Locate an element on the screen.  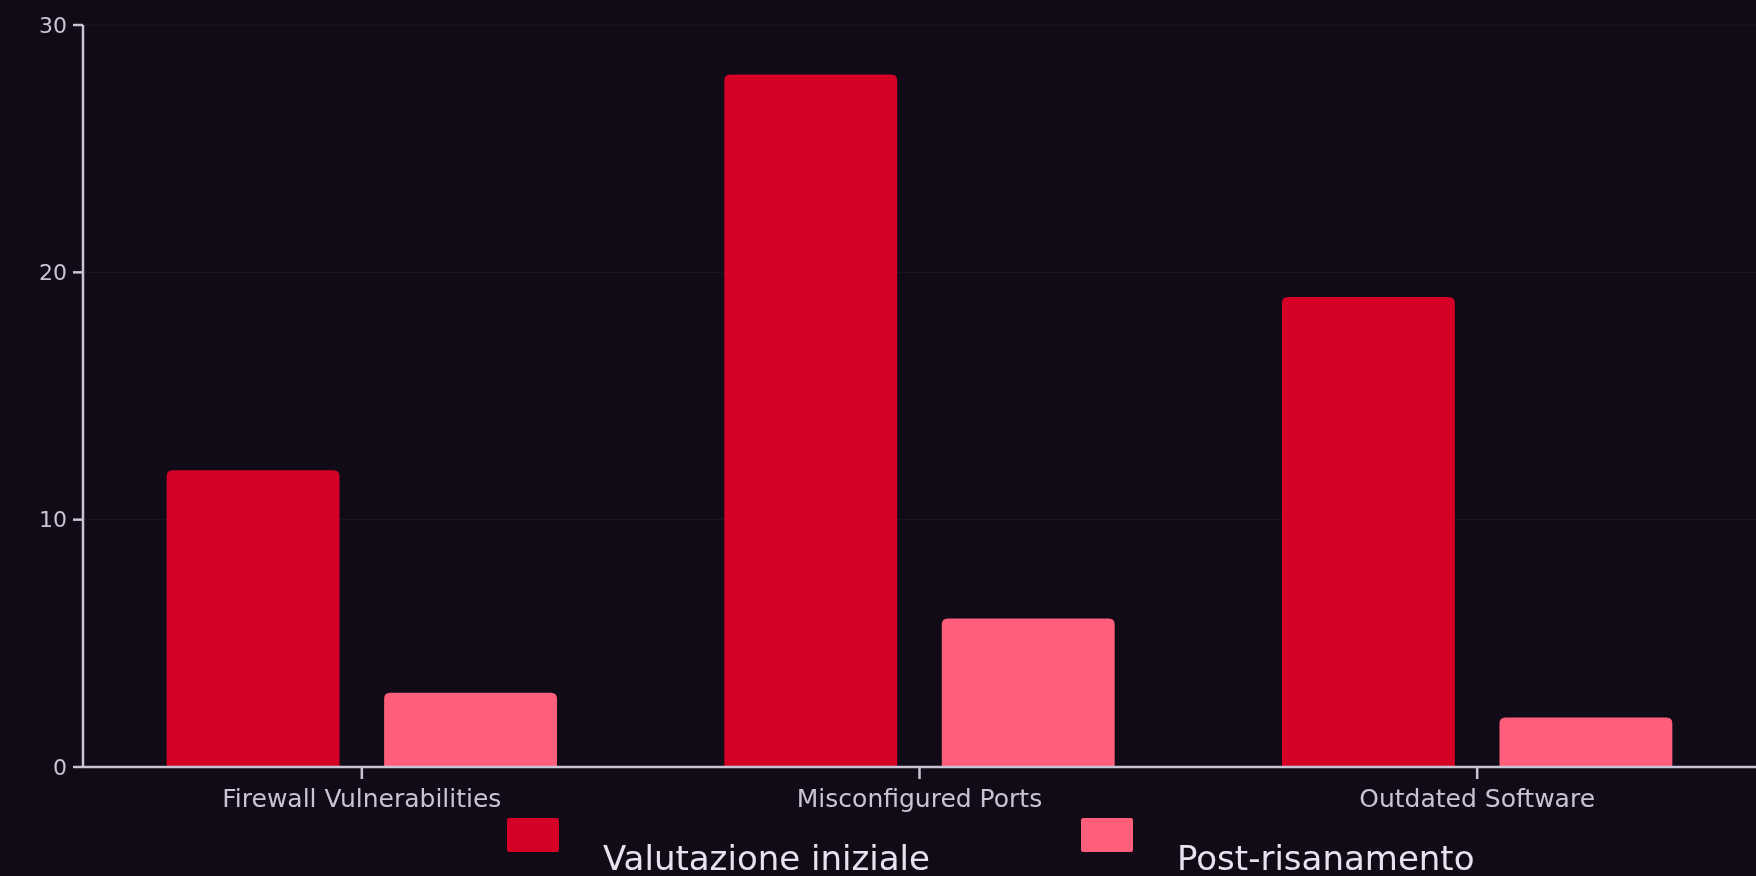
x-tick-label: Misconfigured Ports is located at coordinates (919, 798).